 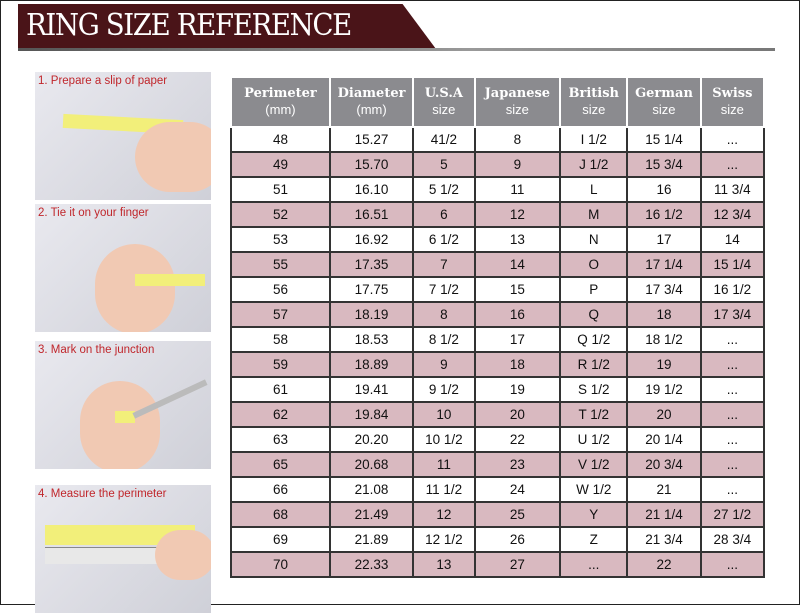 I want to click on table-cell: 15.70, so click(x=371, y=164).